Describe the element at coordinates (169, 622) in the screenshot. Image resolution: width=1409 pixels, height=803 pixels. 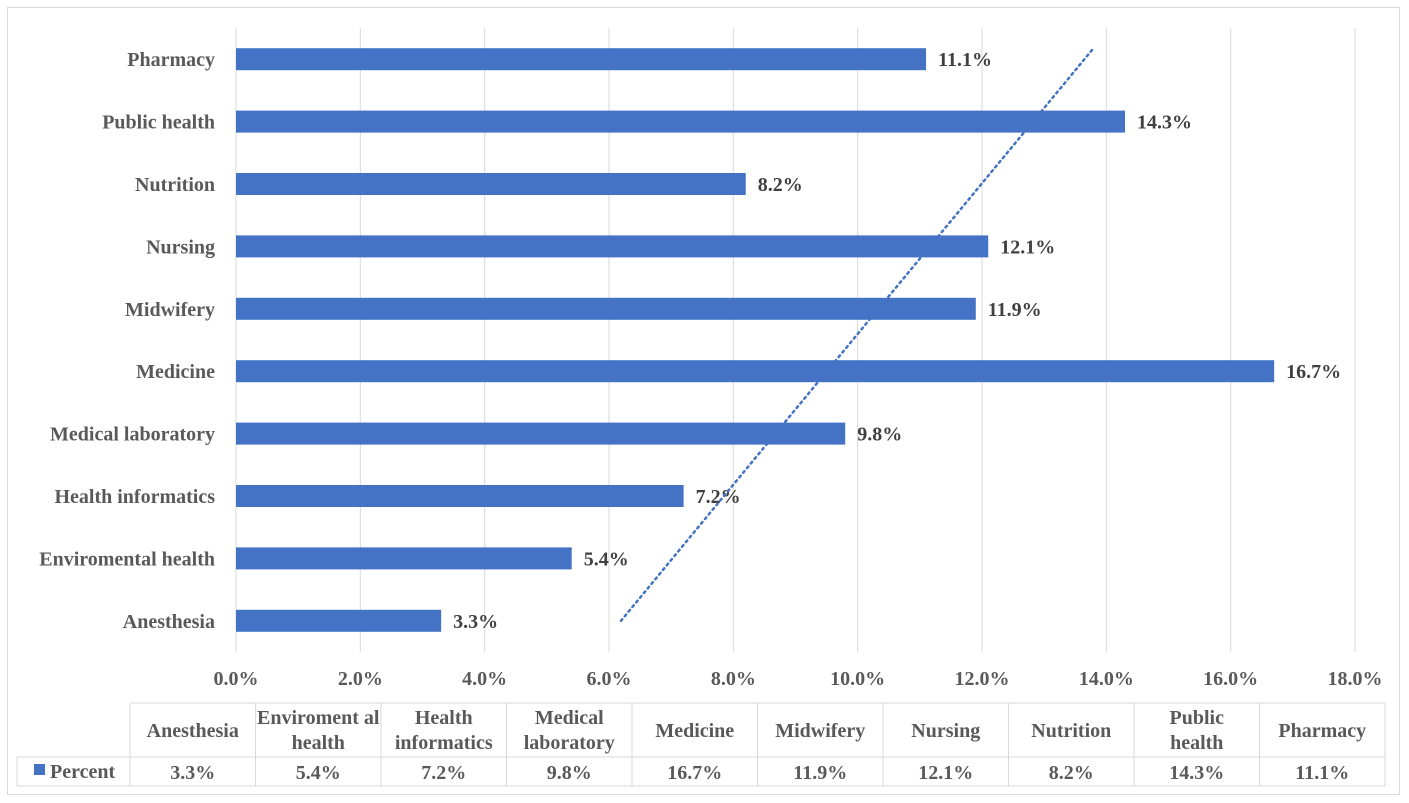
I see `y-category-label: Anesthesia` at that location.